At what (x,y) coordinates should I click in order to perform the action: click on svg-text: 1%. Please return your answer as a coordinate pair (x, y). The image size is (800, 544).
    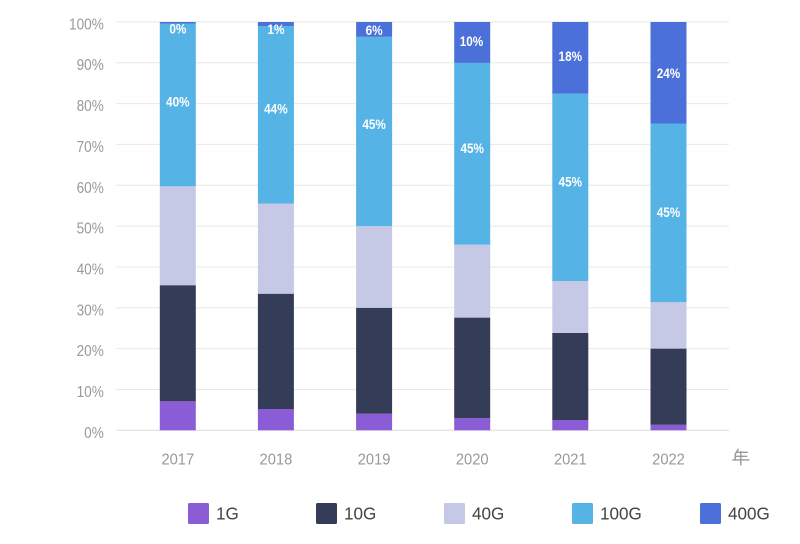
    Looking at the image, I should click on (275, 29).